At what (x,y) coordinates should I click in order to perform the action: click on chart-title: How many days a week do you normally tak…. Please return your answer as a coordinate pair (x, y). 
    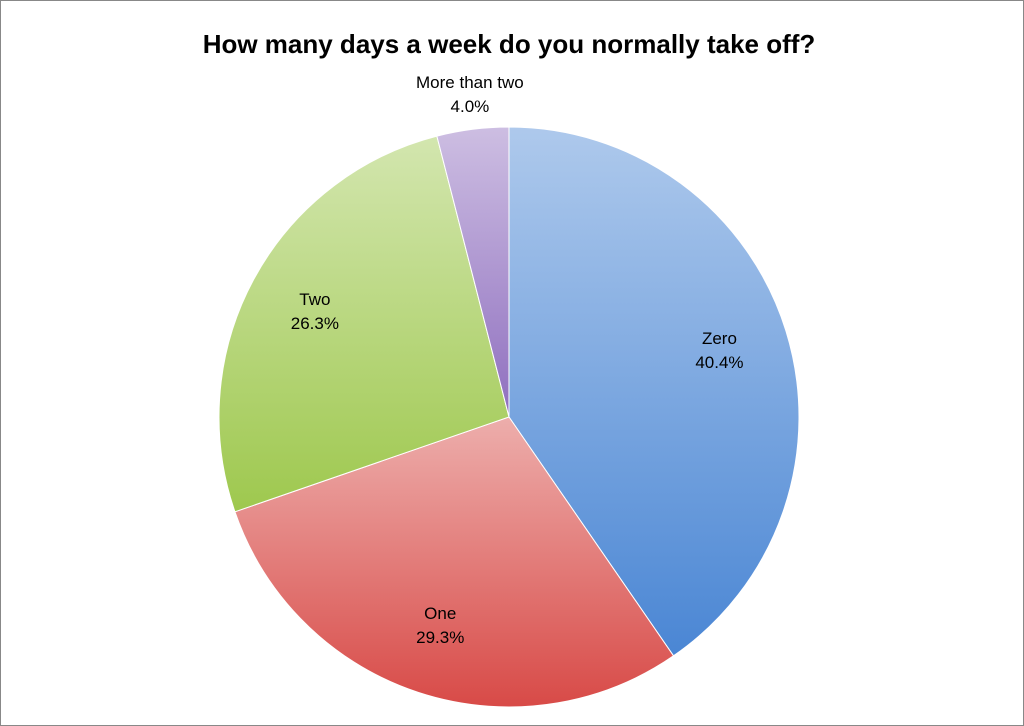
    Looking at the image, I should click on (509, 44).